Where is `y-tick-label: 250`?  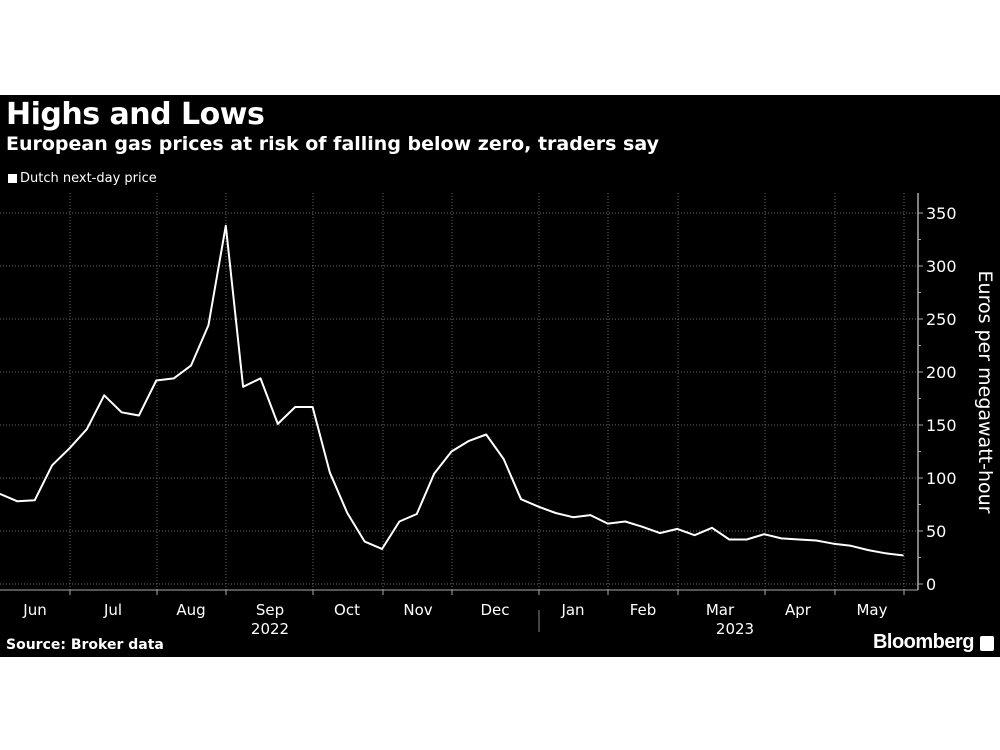
y-tick-label: 250 is located at coordinates (941, 319).